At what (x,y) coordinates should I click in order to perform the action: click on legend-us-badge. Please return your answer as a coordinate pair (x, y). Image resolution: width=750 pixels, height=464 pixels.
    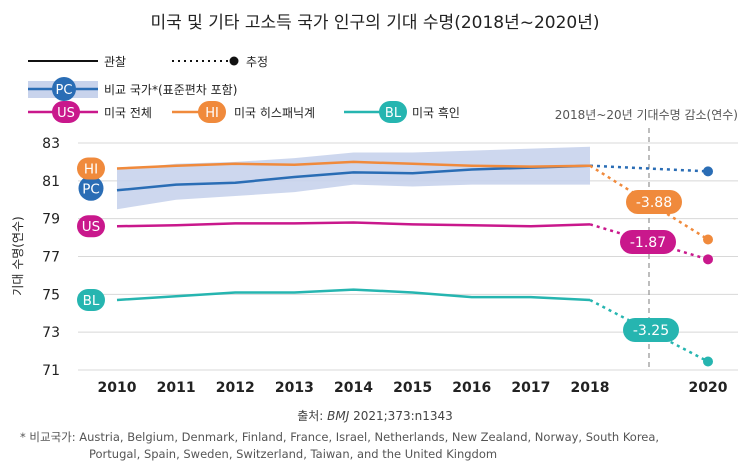
    Looking at the image, I should click on (66, 112).